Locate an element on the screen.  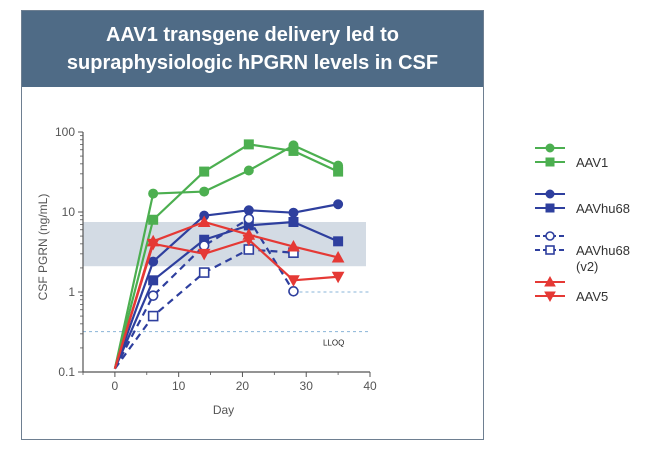
reference-band is located at coordinates (224, 244).